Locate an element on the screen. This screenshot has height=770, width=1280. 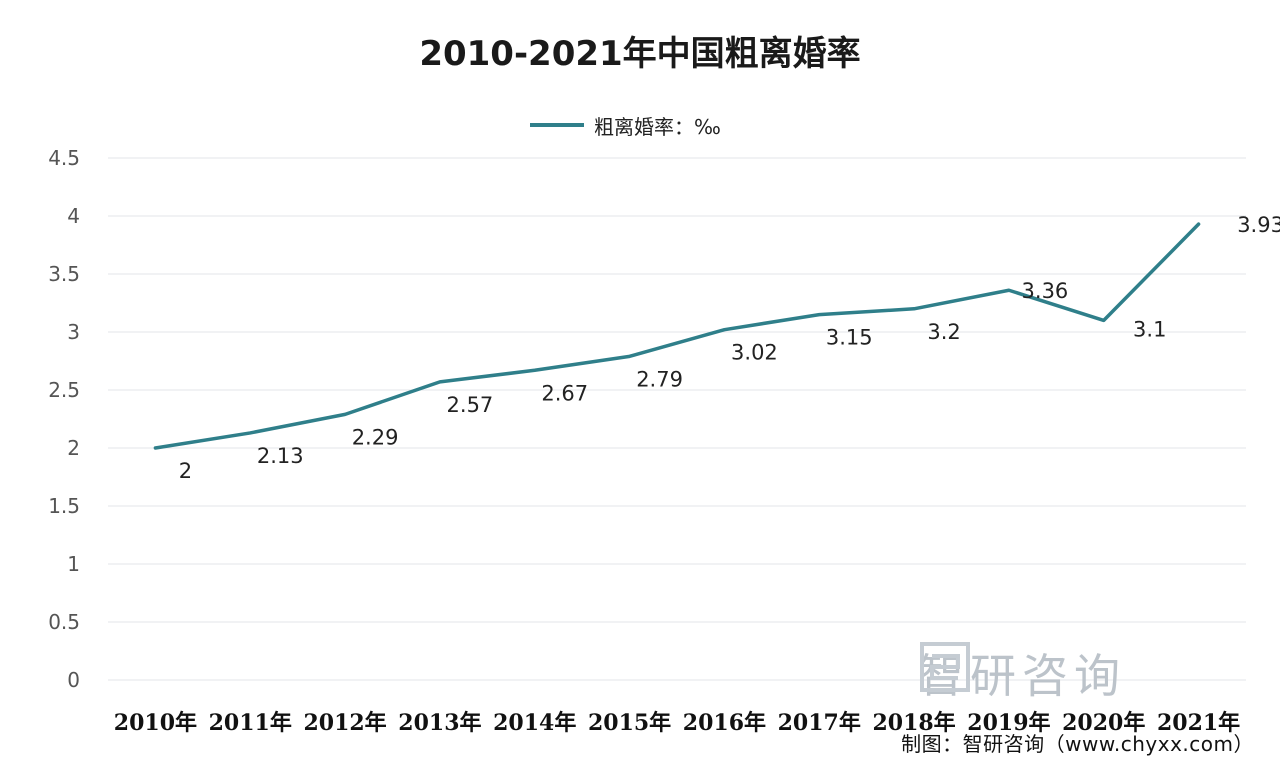
legend: 粗离婚率：‰ is located at coordinates (625, 125).